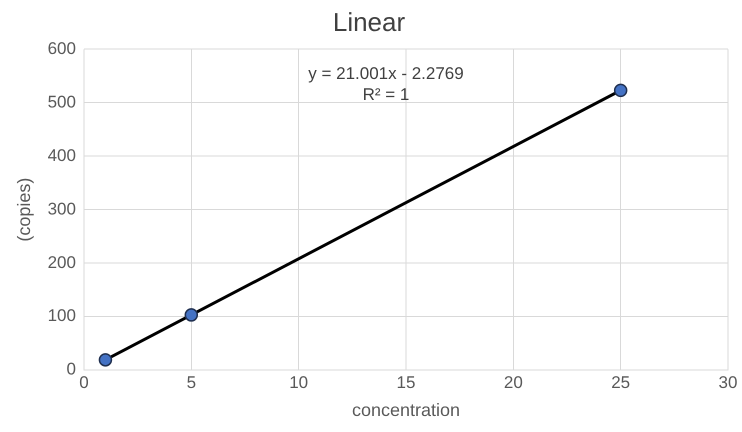 The image size is (742, 432). Describe the element at coordinates (191, 382) in the screenshot. I see `x-tick-label: 5` at that location.